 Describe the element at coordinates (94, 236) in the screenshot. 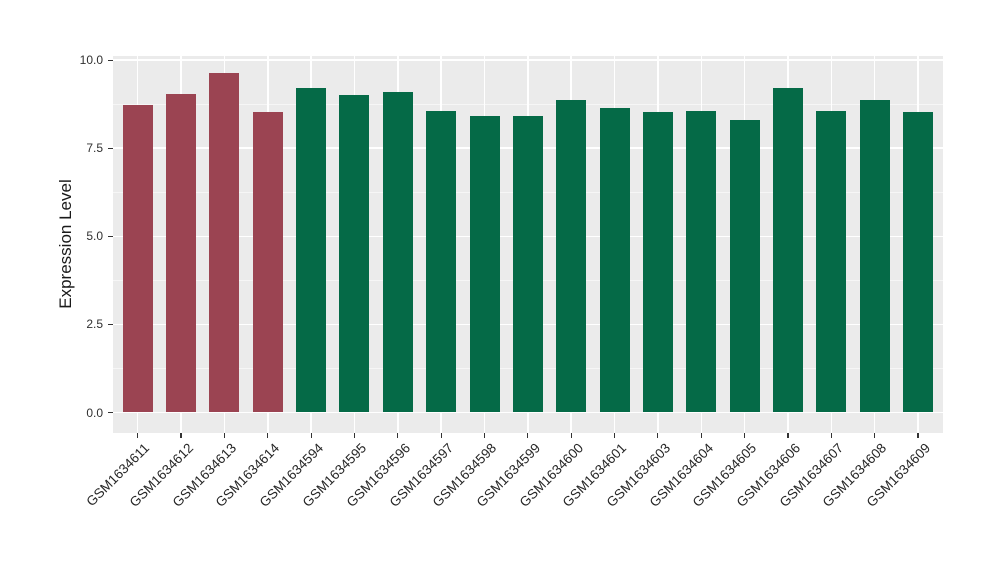

I see `y-tick-label: 5.0` at that location.